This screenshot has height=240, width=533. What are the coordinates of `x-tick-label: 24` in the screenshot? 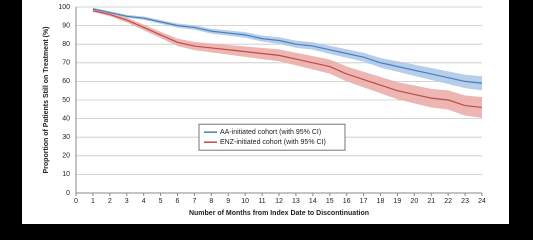 It's located at (482, 201).